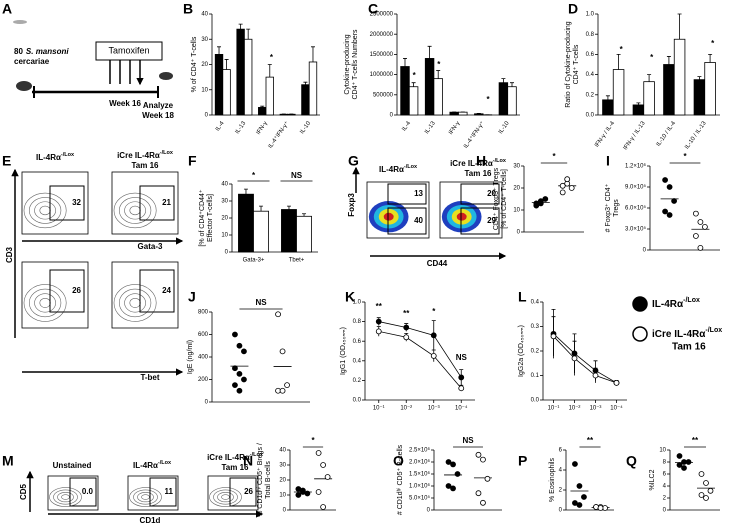 The height and width of the screenshot is (525, 732). I want to click on flow-axis-label: CD5, so click(23, 491).